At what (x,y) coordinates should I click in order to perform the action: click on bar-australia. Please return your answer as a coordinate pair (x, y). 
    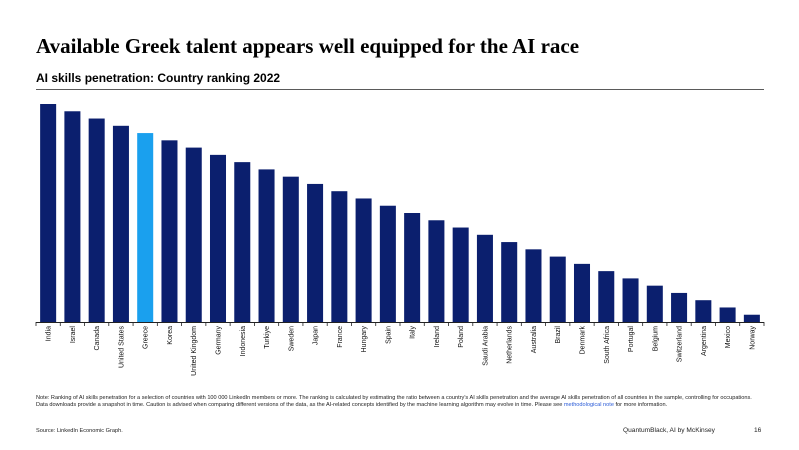
    Looking at the image, I should click on (533, 285).